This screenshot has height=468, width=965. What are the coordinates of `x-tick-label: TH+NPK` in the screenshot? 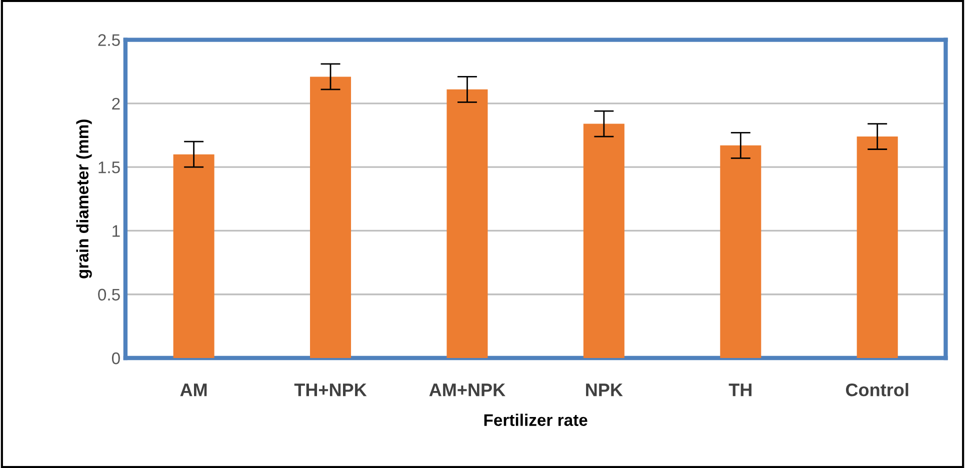 It's located at (330, 390).